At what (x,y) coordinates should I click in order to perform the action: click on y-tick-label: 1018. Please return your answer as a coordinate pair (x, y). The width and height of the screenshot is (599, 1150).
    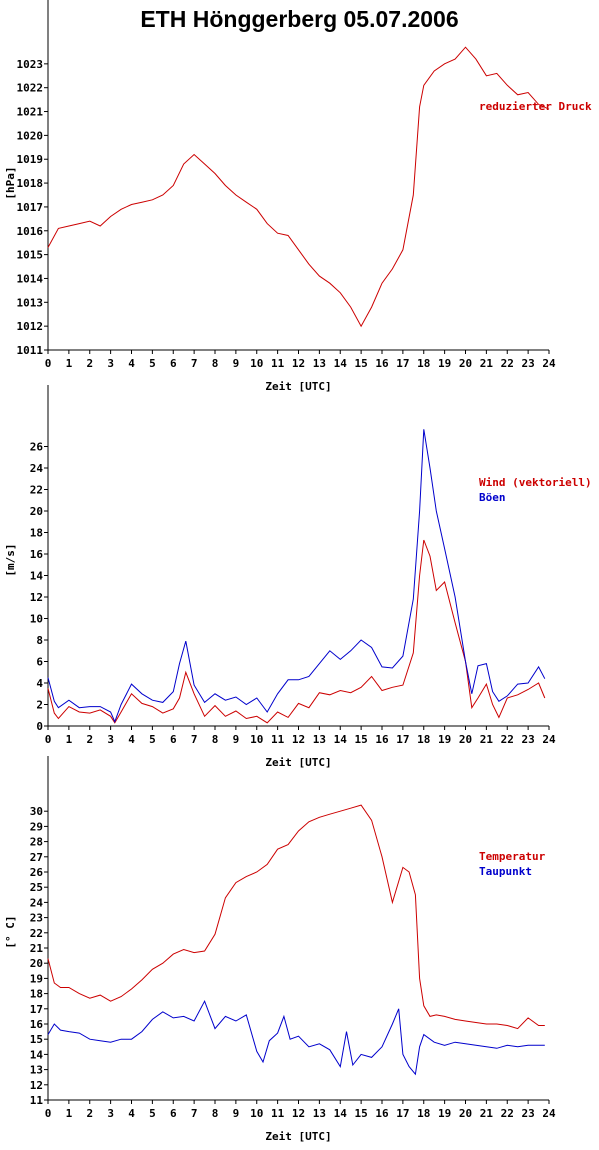
    Looking at the image, I should click on (30, 183).